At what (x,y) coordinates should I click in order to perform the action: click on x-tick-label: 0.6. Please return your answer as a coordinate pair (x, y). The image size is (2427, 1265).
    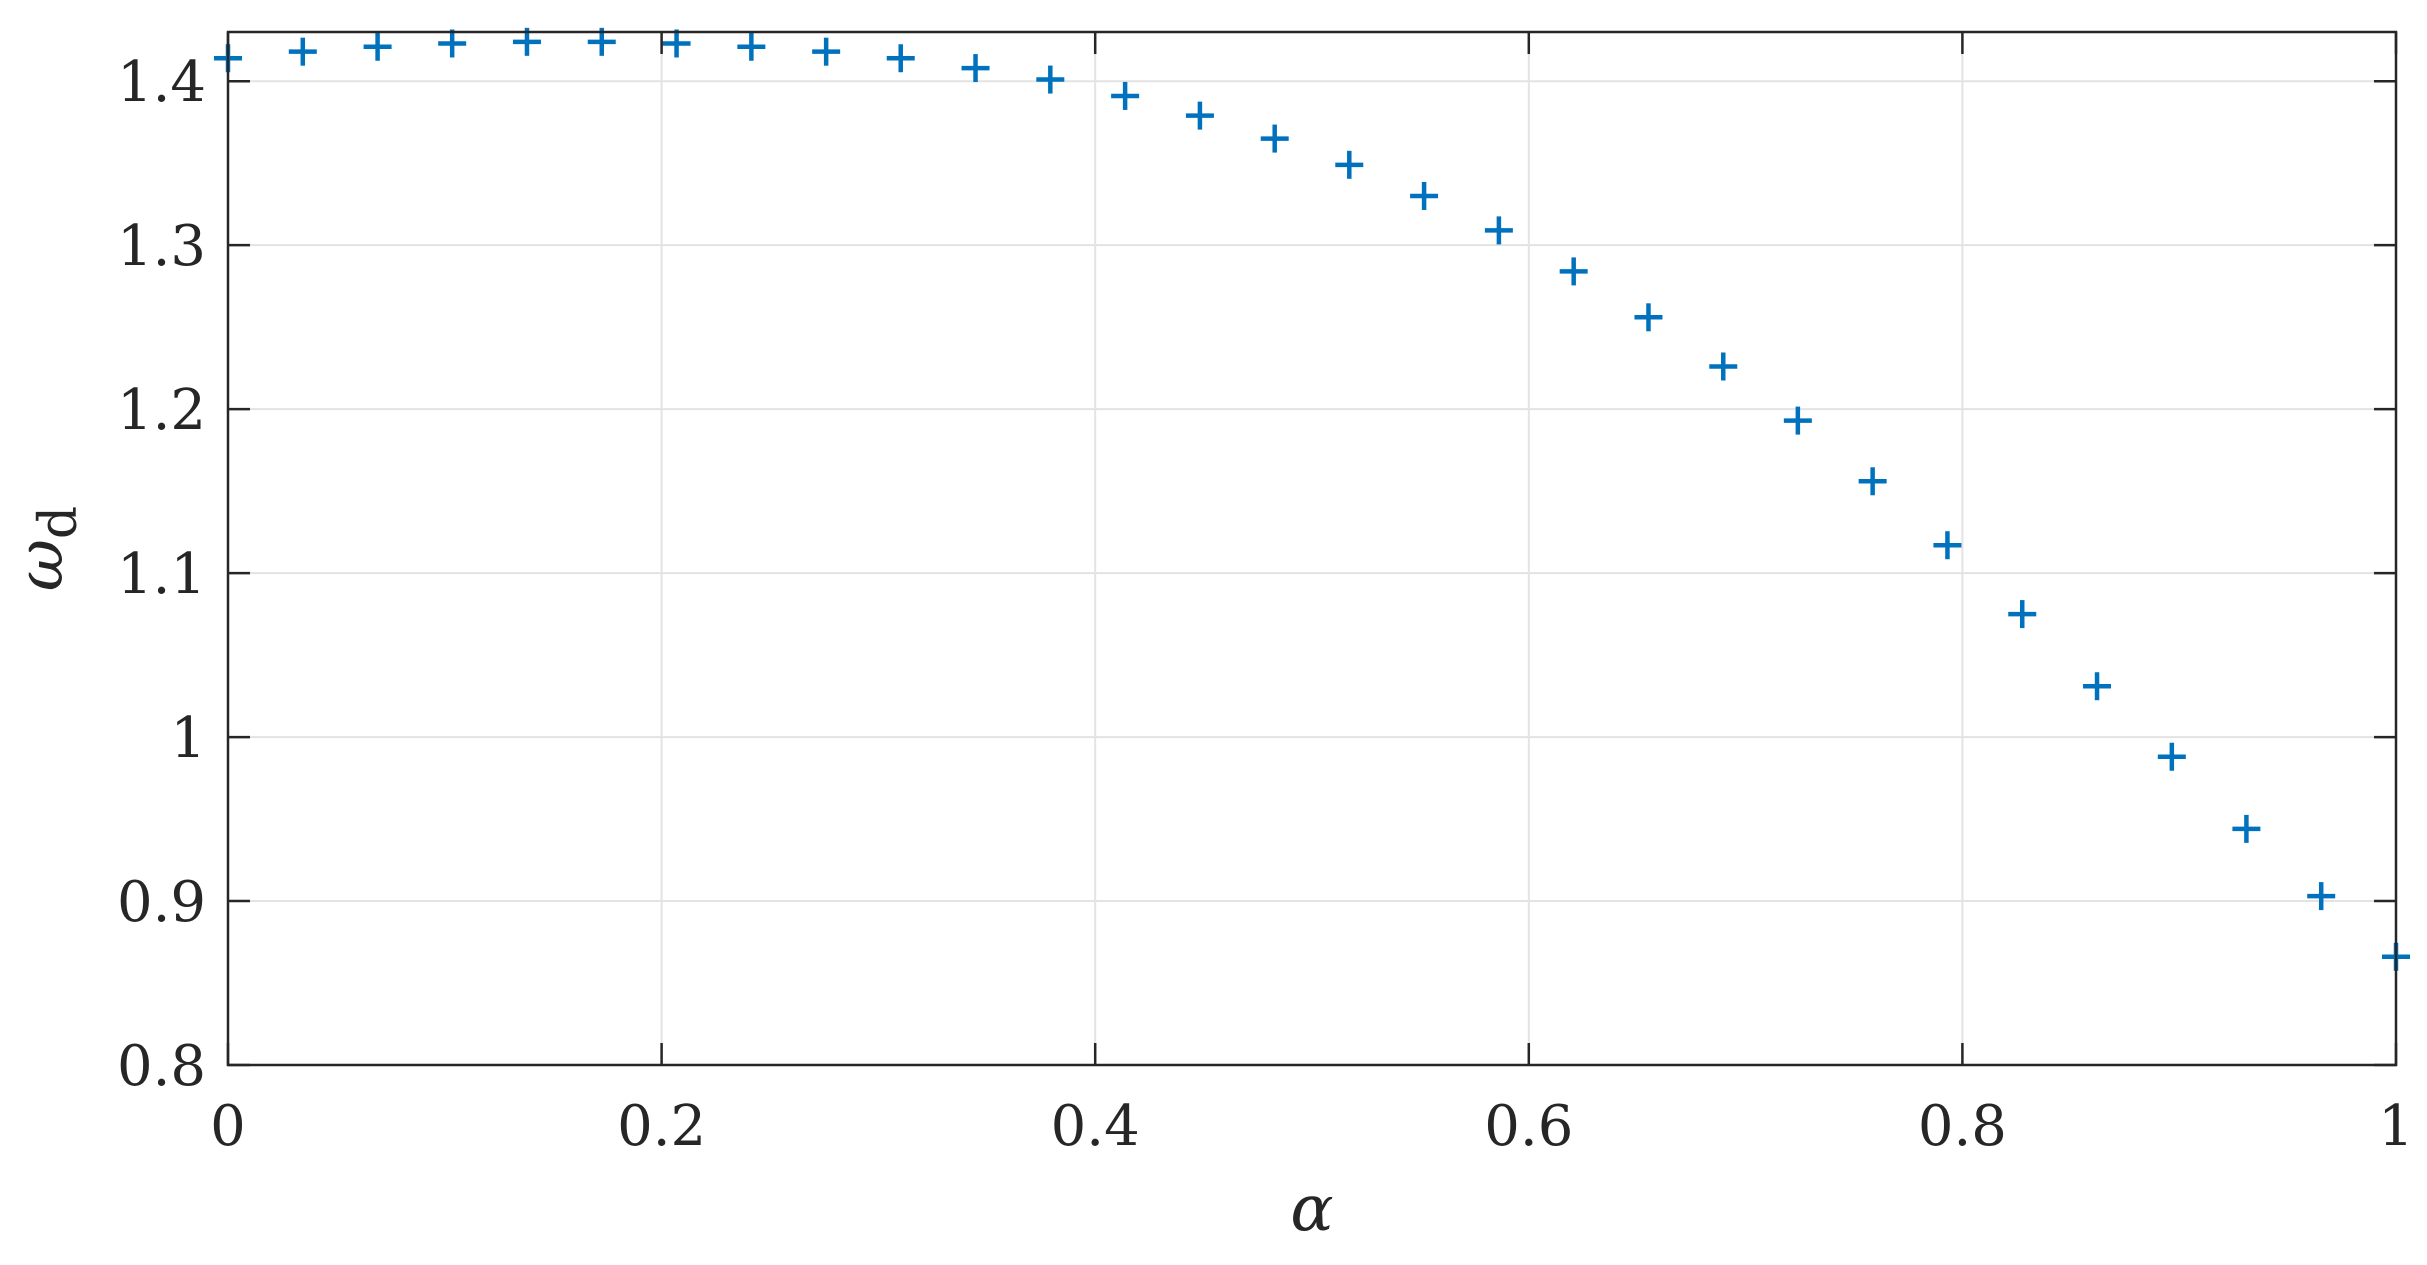
    Looking at the image, I should click on (1528, 1126).